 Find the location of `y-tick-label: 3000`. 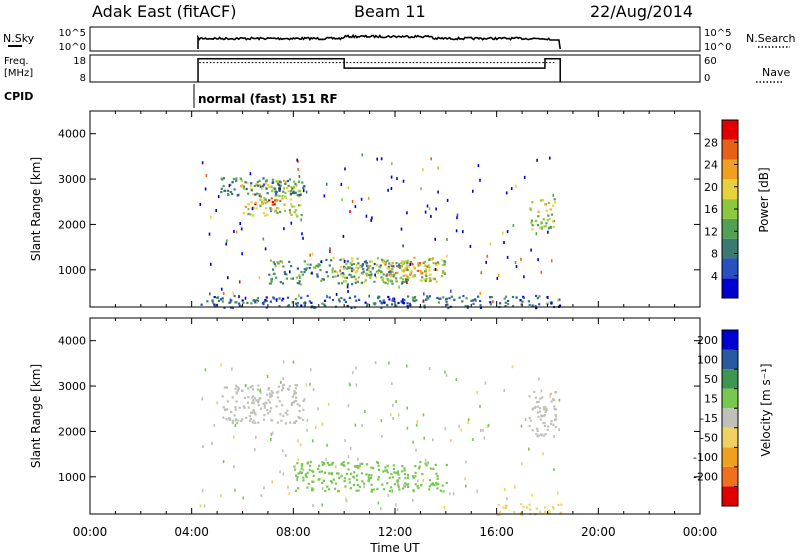

y-tick-label: 3000 is located at coordinates (72, 179).